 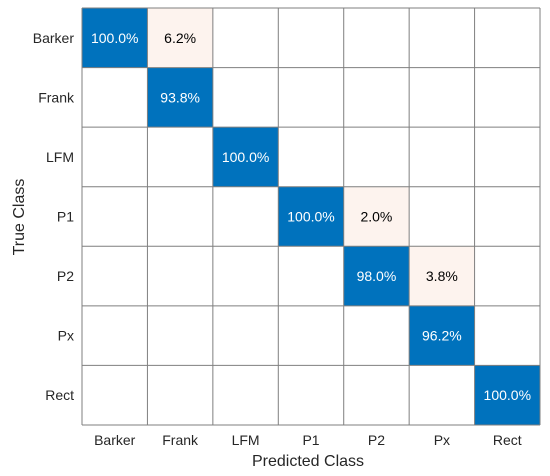 What do you see at coordinates (56, 97) in the screenshot?
I see `y-tick-label: Frank` at bounding box center [56, 97].